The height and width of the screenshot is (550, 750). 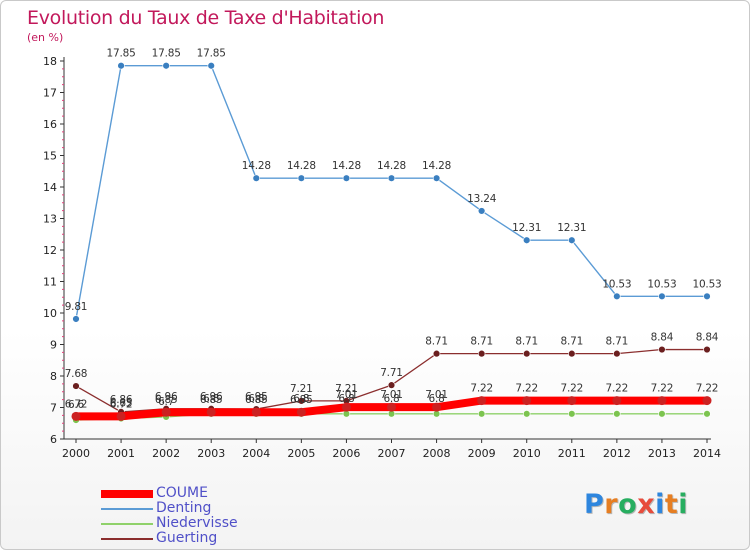 I want to click on legend-label-3: Guerting, so click(x=187, y=538).